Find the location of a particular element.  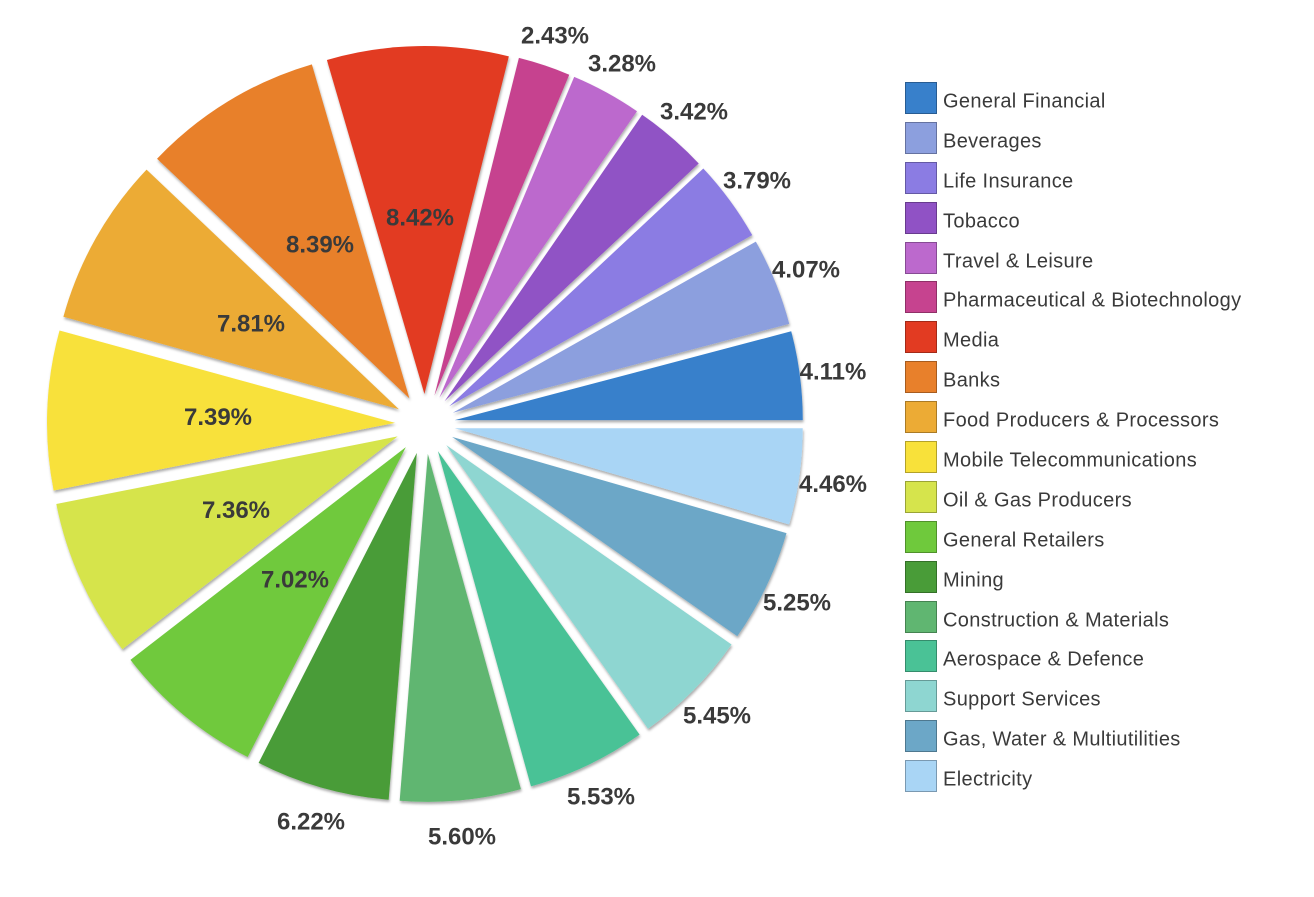

svg-text: 5.25% is located at coordinates (797, 603).